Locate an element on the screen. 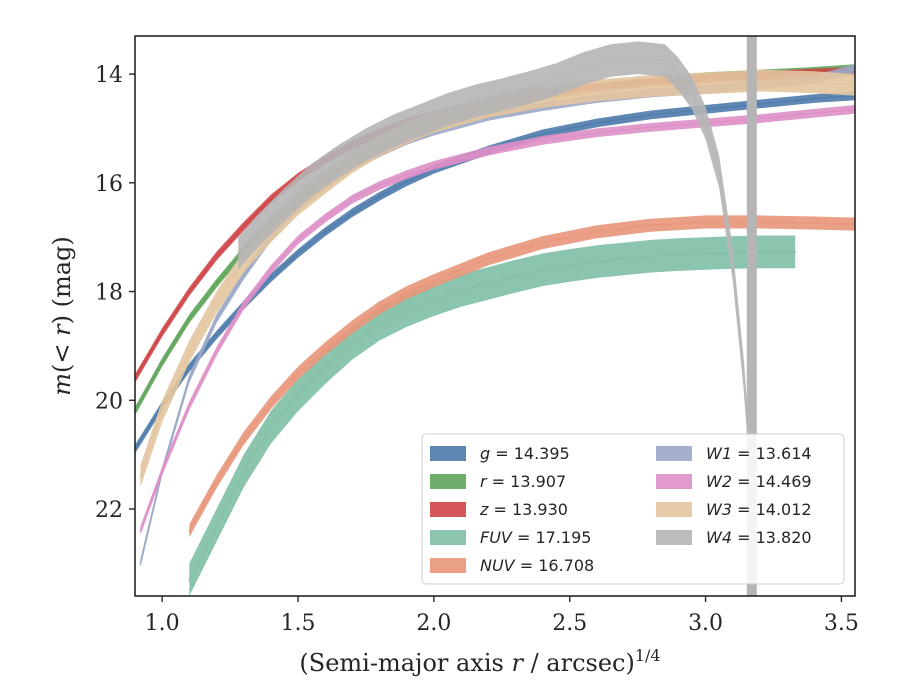  legend-label-w4: W4 = 13.820 is located at coordinates (759, 537).